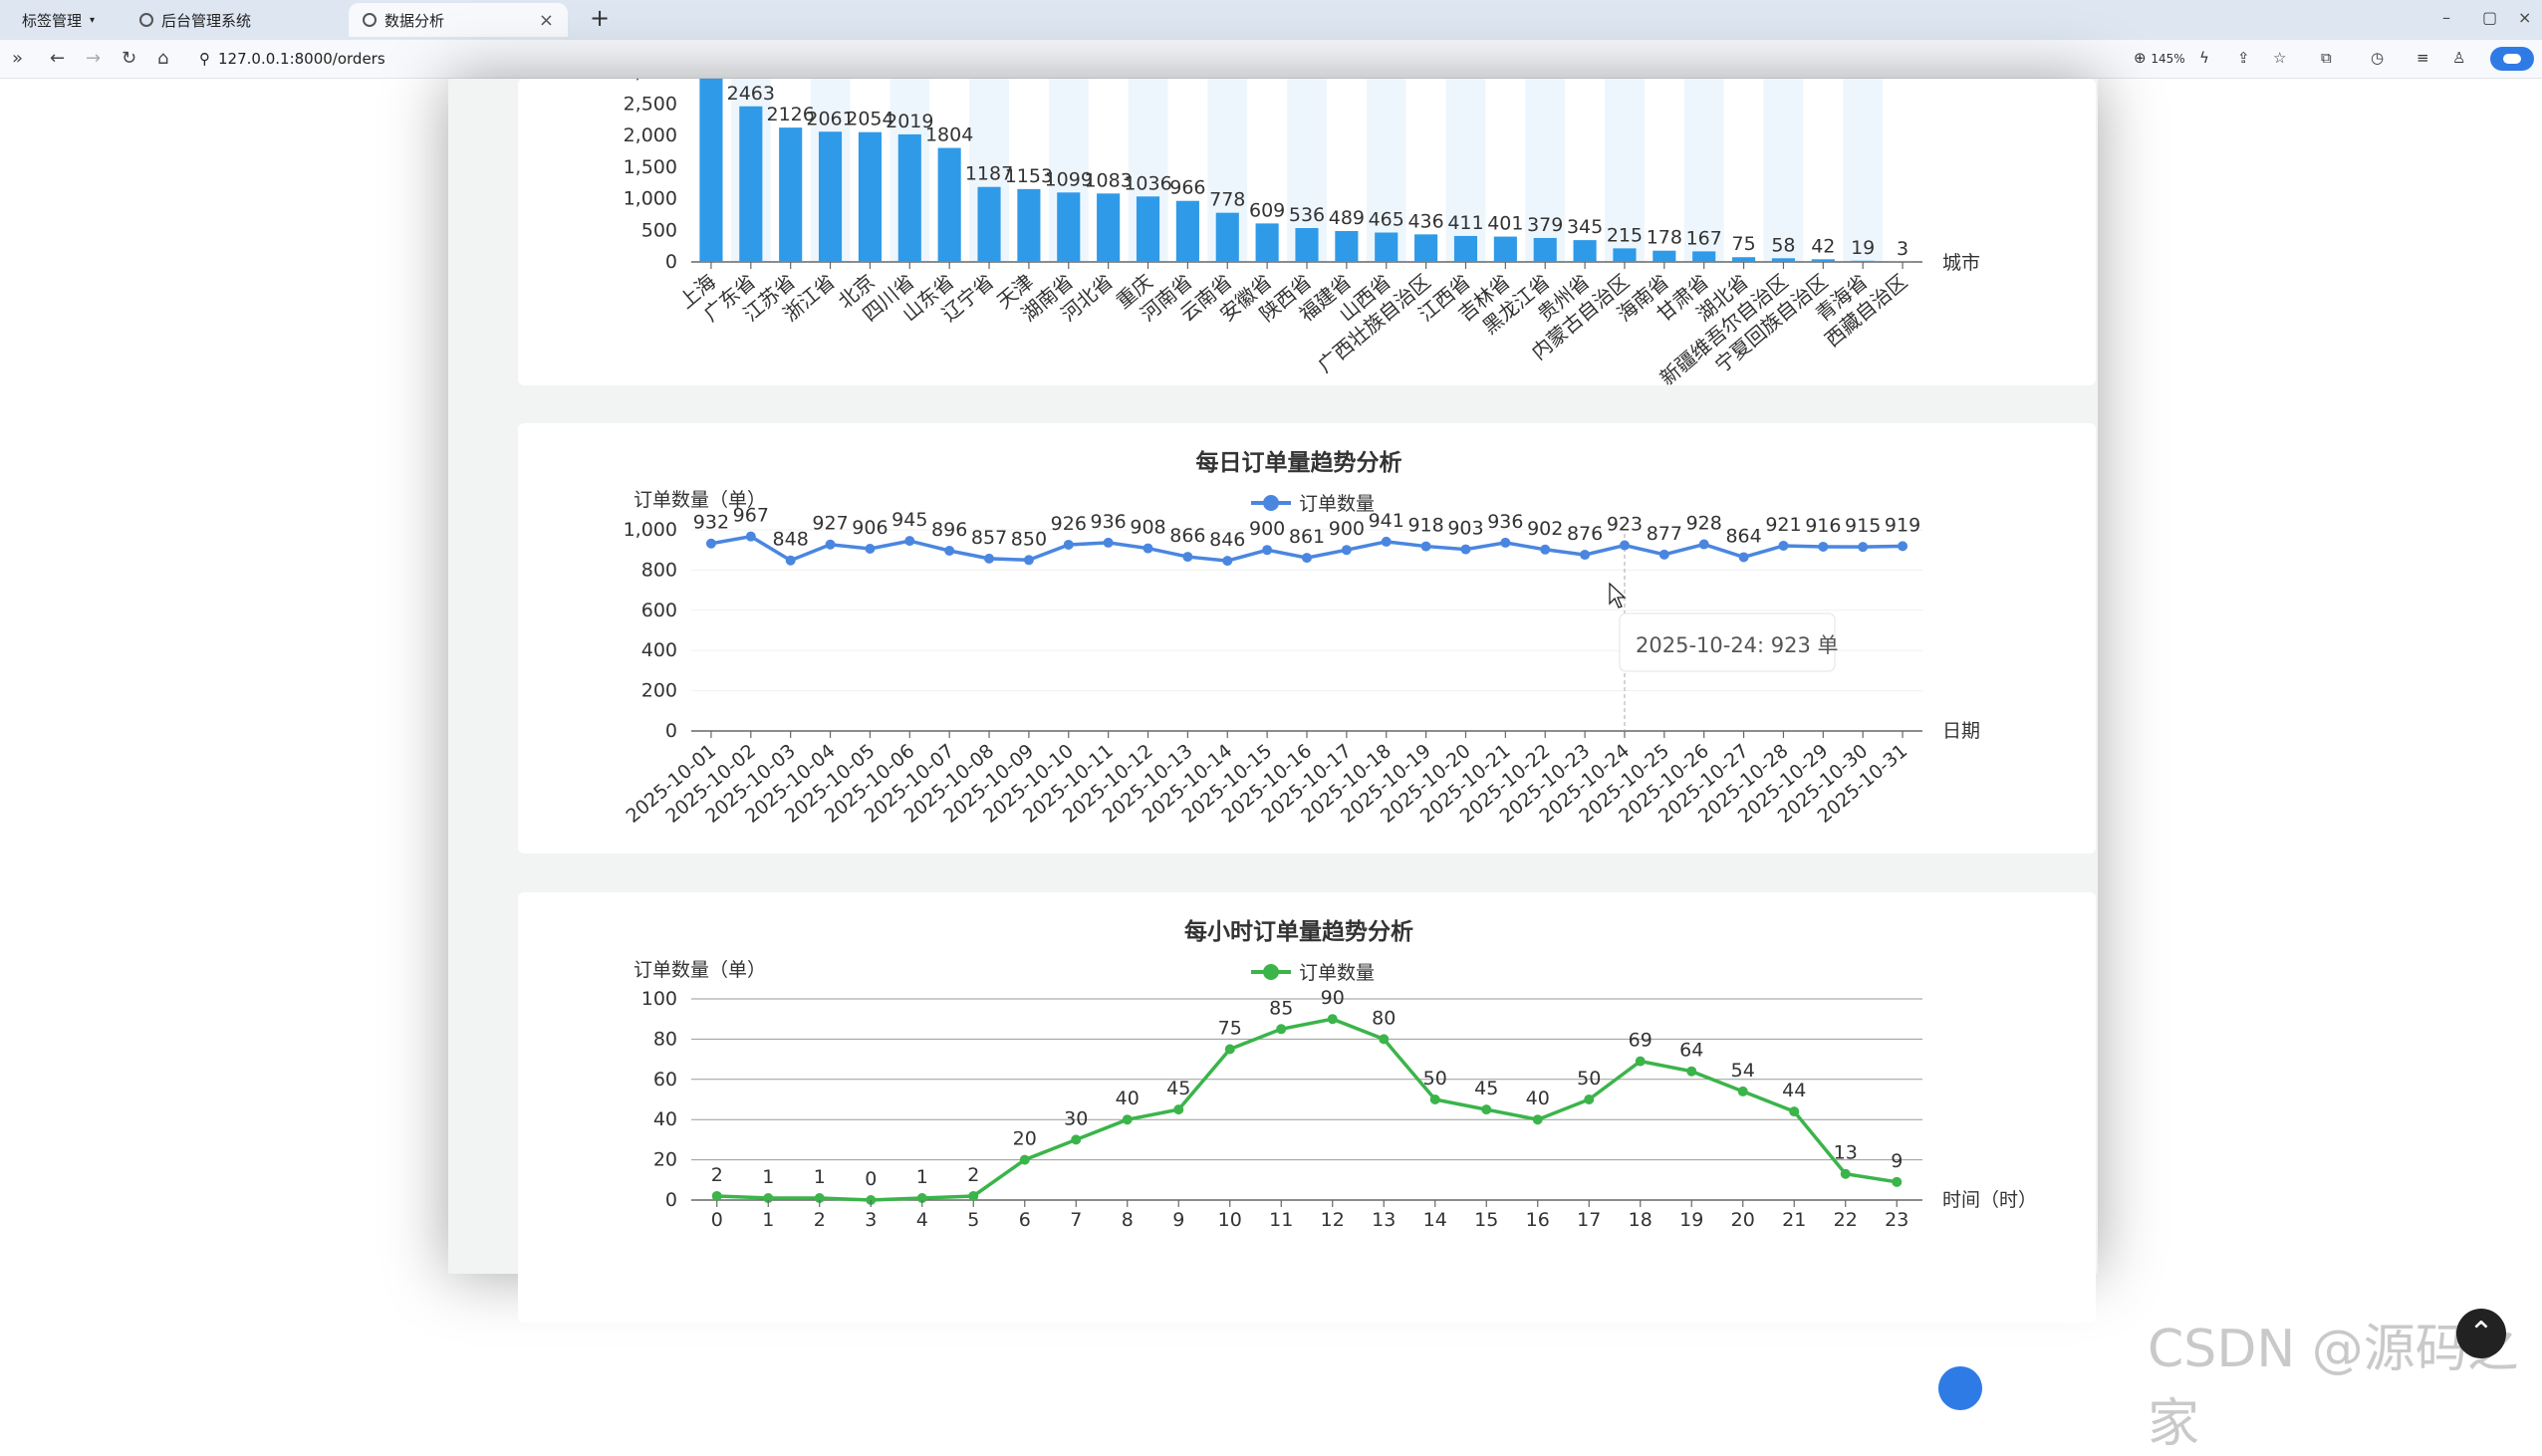  What do you see at coordinates (1425, 526) in the screenshot?
I see `data-label: 918` at bounding box center [1425, 526].